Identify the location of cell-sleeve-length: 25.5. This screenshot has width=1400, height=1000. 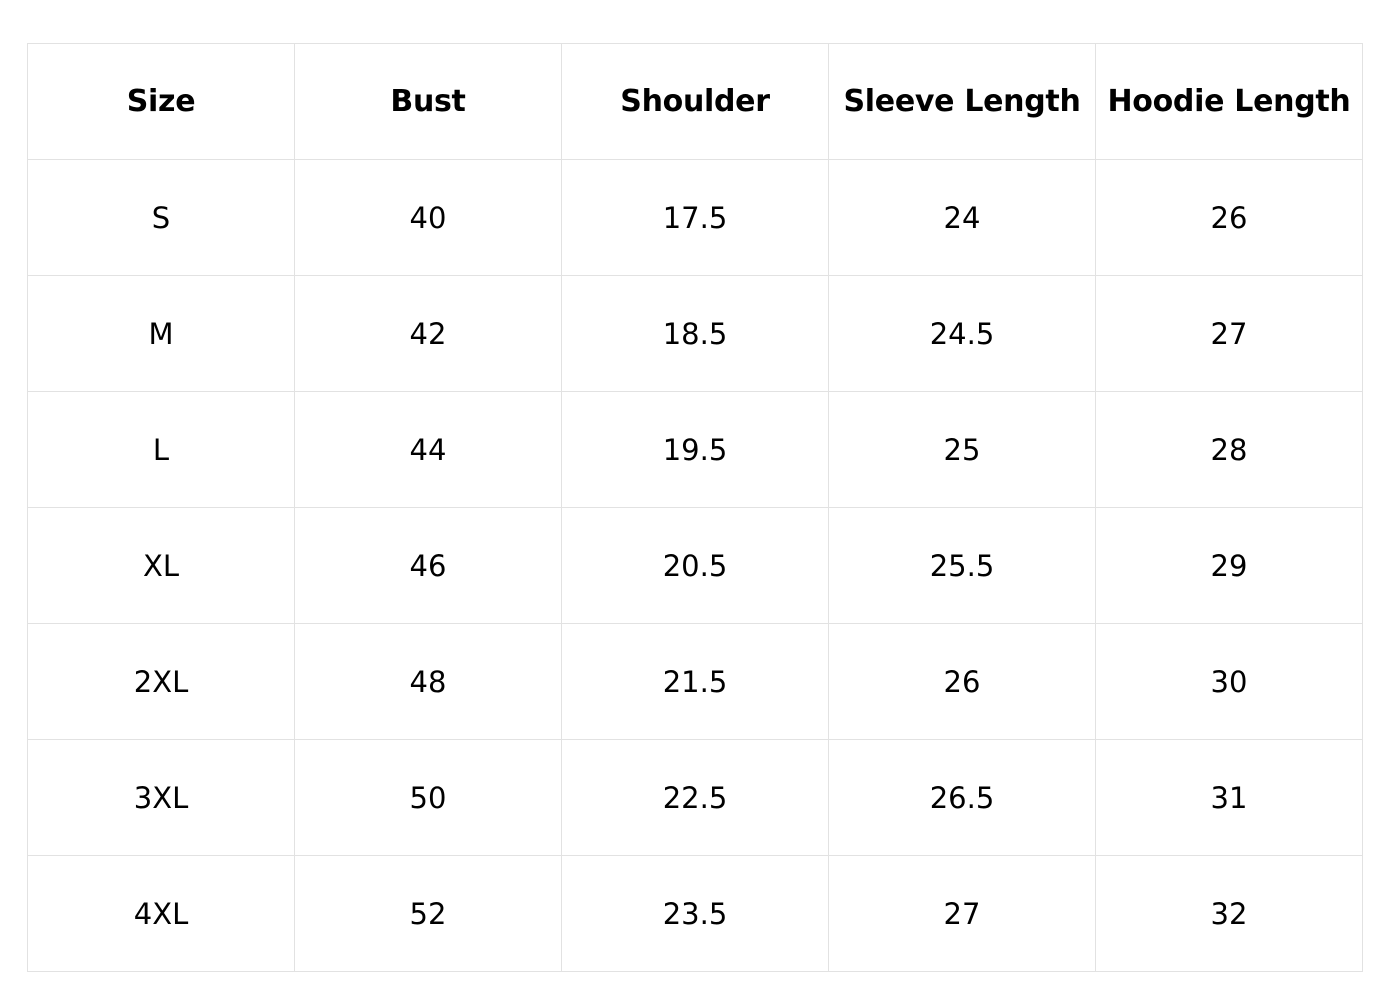
(962, 565).